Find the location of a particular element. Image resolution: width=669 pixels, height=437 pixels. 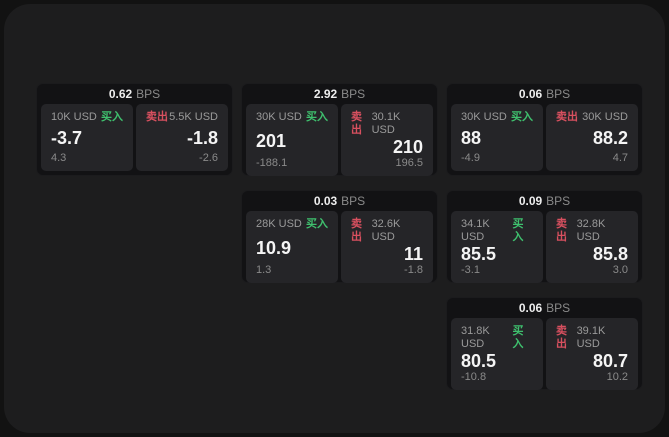

sell-price: 210 is located at coordinates (407, 147).